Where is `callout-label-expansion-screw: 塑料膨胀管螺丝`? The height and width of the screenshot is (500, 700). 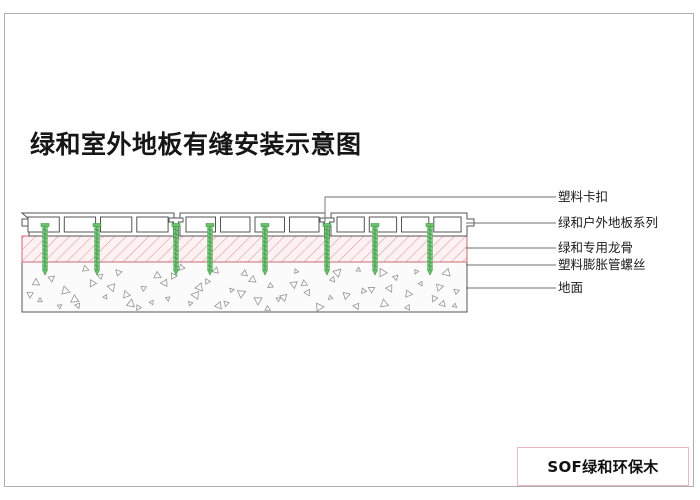 callout-label-expansion-screw: 塑料膨胀管螺丝 is located at coordinates (602, 264).